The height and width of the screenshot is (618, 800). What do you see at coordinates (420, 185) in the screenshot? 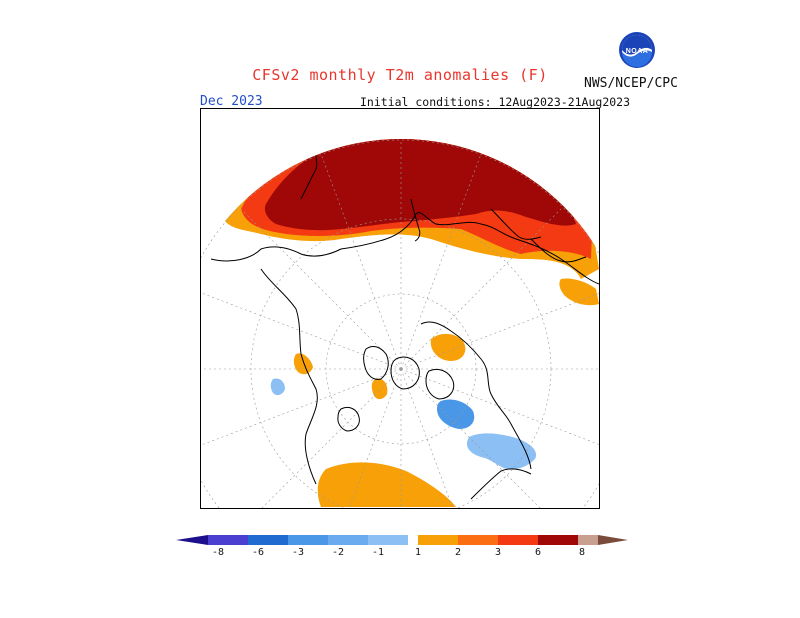
I see `anomaly-region-darkred` at bounding box center [420, 185].